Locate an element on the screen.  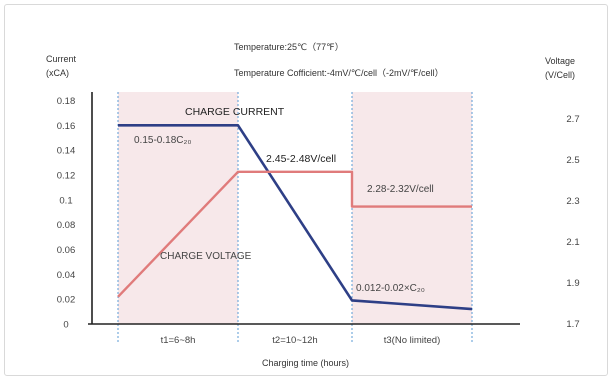
y-left-tick-7: 0.14 is located at coordinates (66, 151).